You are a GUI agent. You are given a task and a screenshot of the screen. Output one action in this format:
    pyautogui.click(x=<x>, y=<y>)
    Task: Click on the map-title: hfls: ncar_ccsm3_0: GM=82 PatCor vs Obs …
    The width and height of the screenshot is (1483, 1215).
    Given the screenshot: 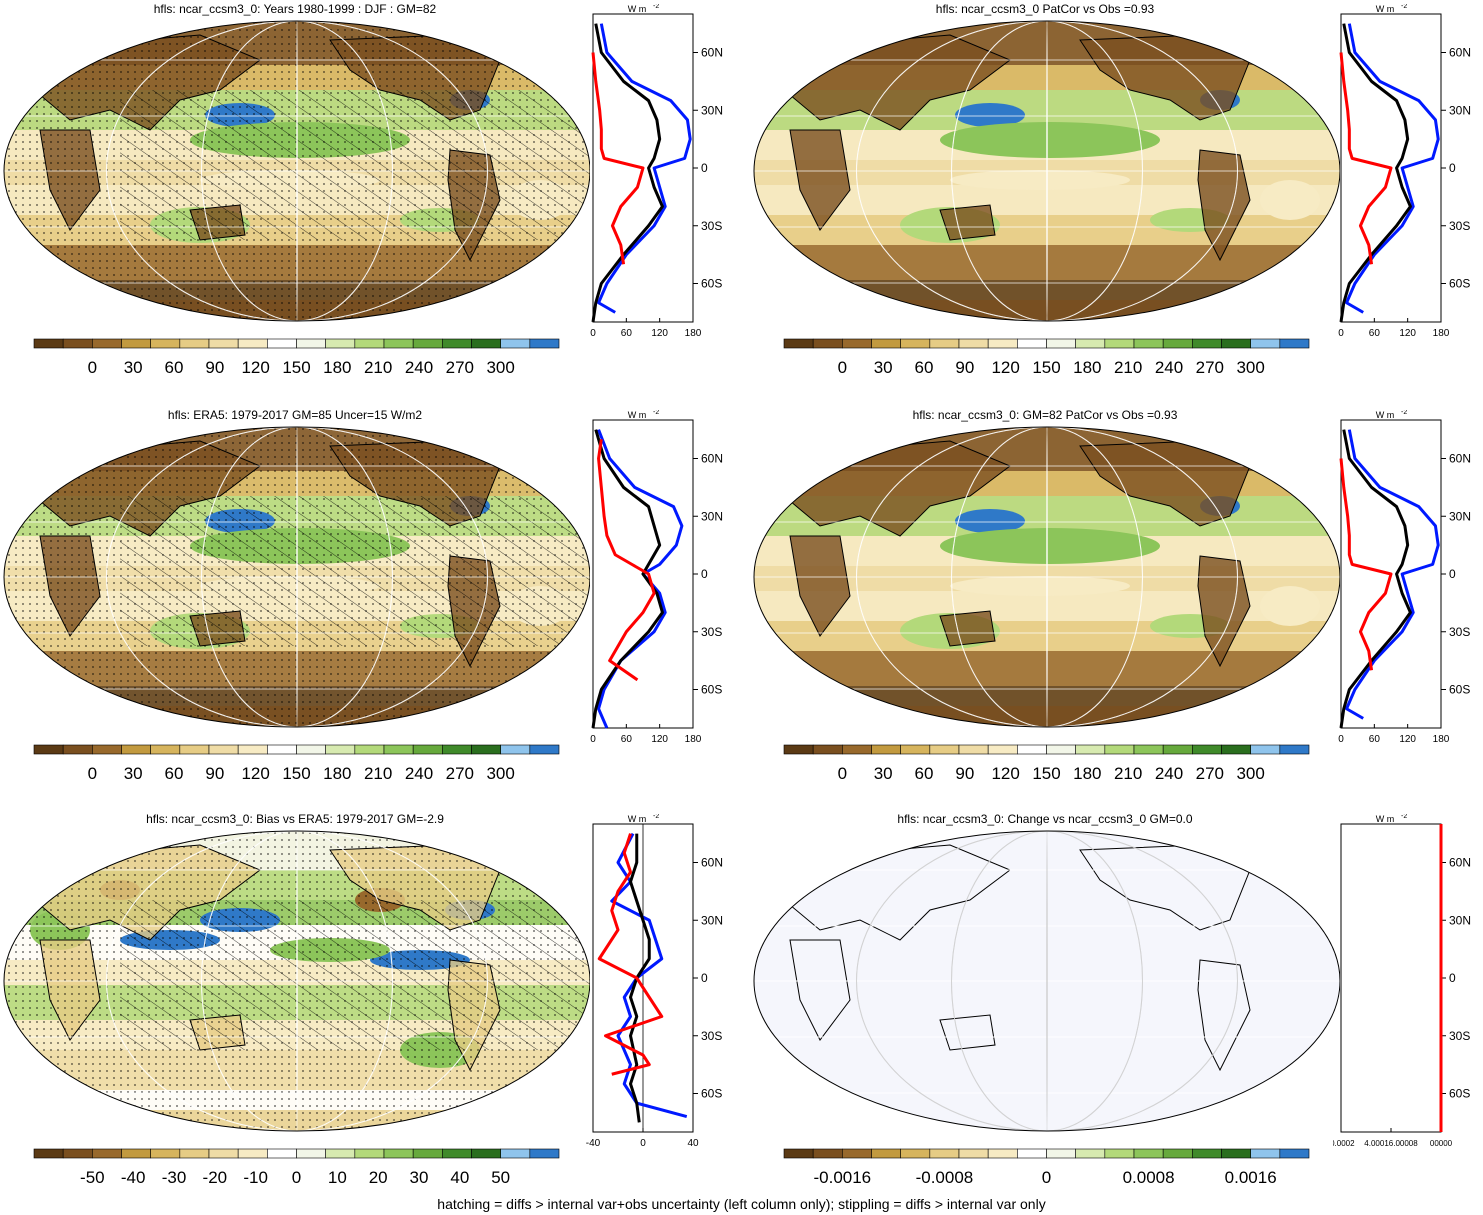 What is the action you would take?
    pyautogui.click(x=1045, y=415)
    